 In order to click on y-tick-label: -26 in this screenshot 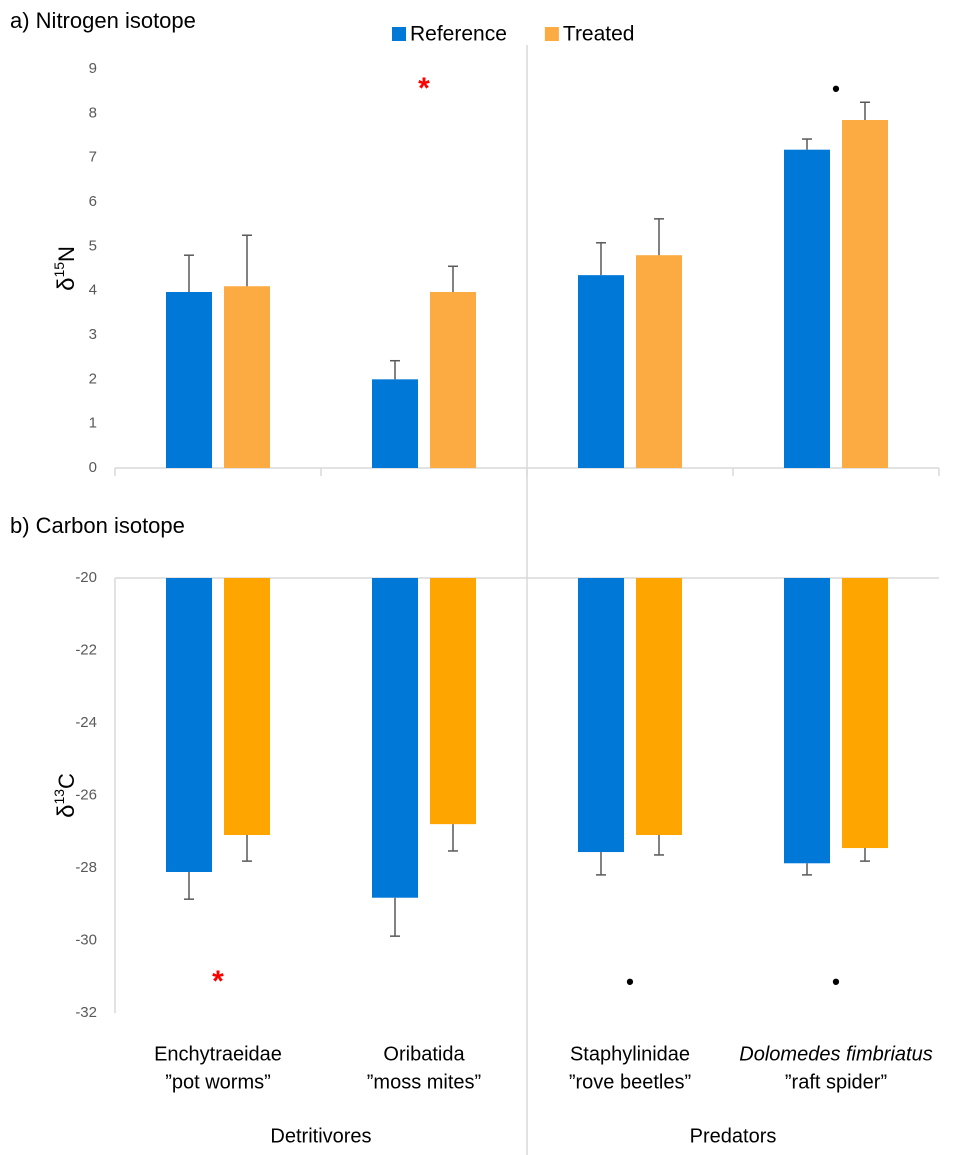, I will do `click(86, 794)`.